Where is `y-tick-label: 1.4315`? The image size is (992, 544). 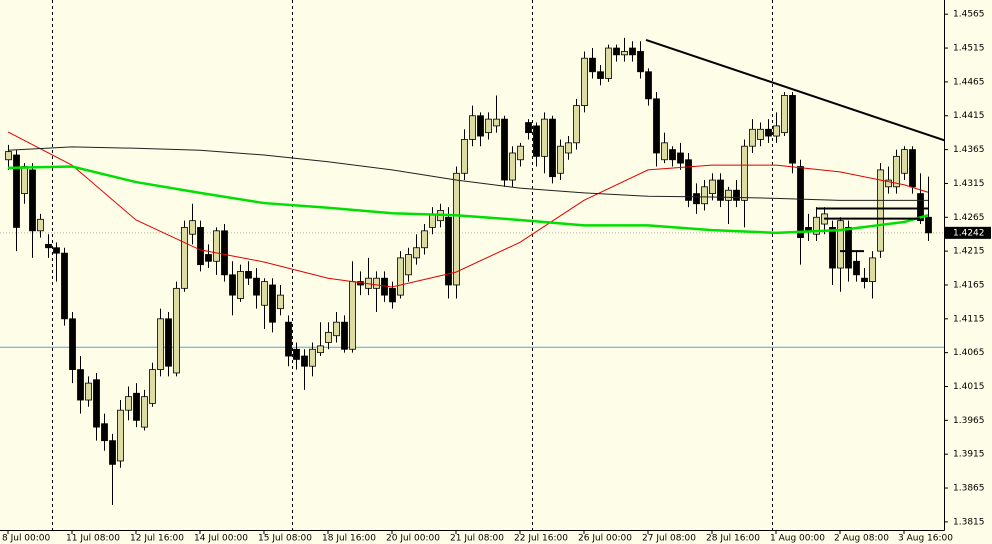 y-tick-label: 1.4315 is located at coordinates (969, 184).